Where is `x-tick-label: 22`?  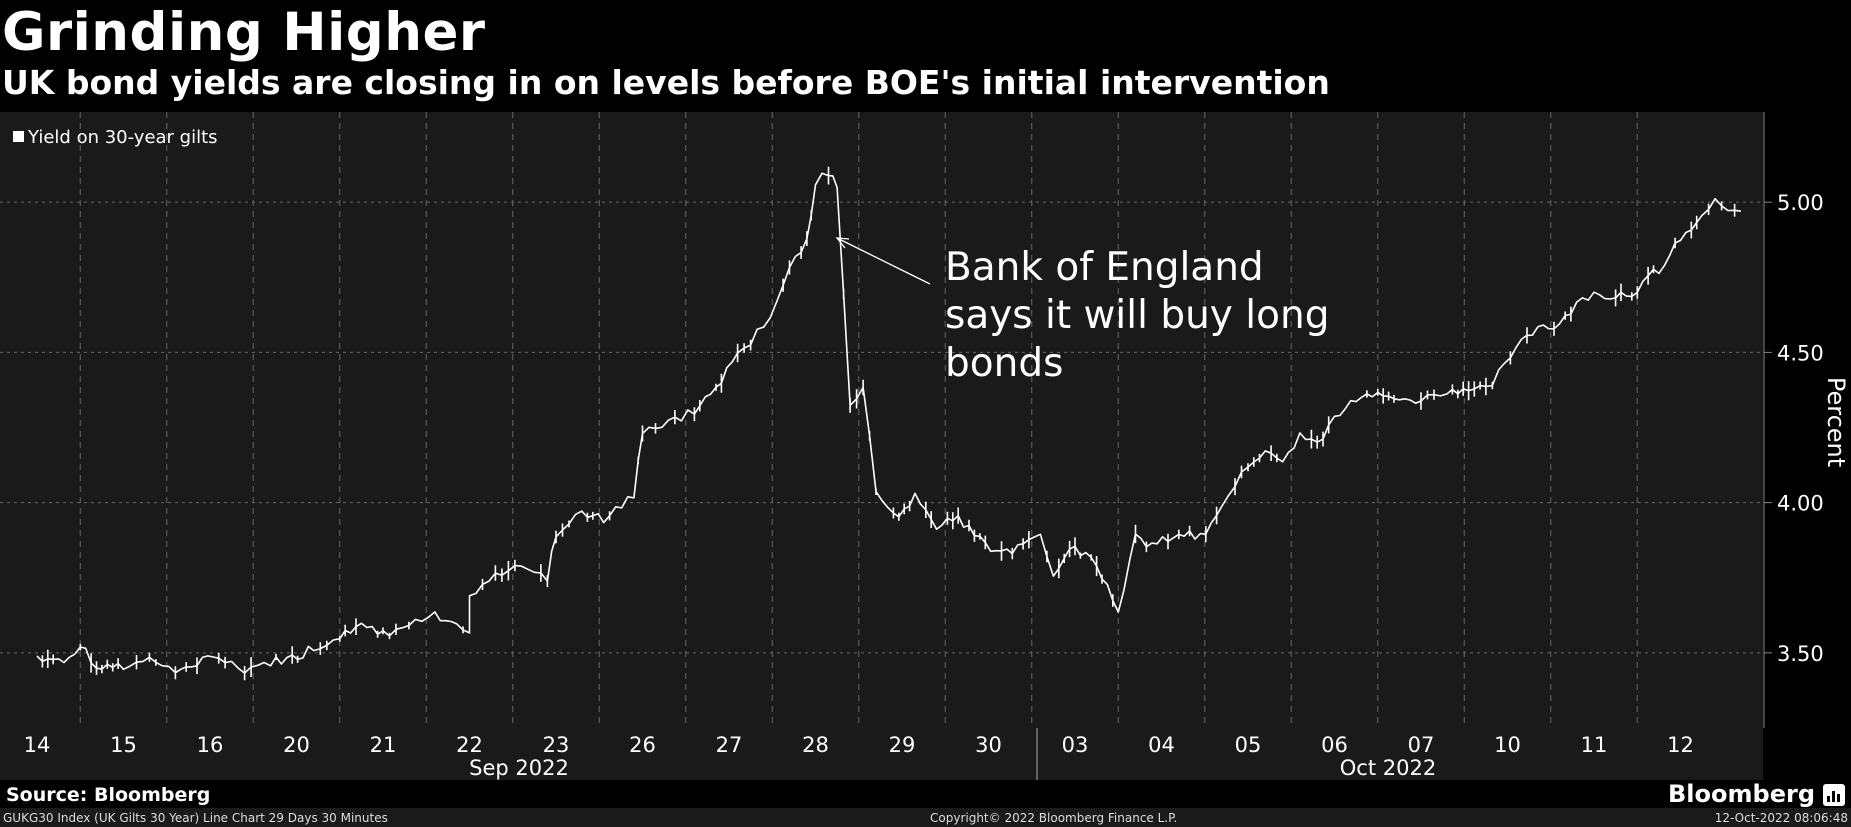
x-tick-label: 22 is located at coordinates (469, 745).